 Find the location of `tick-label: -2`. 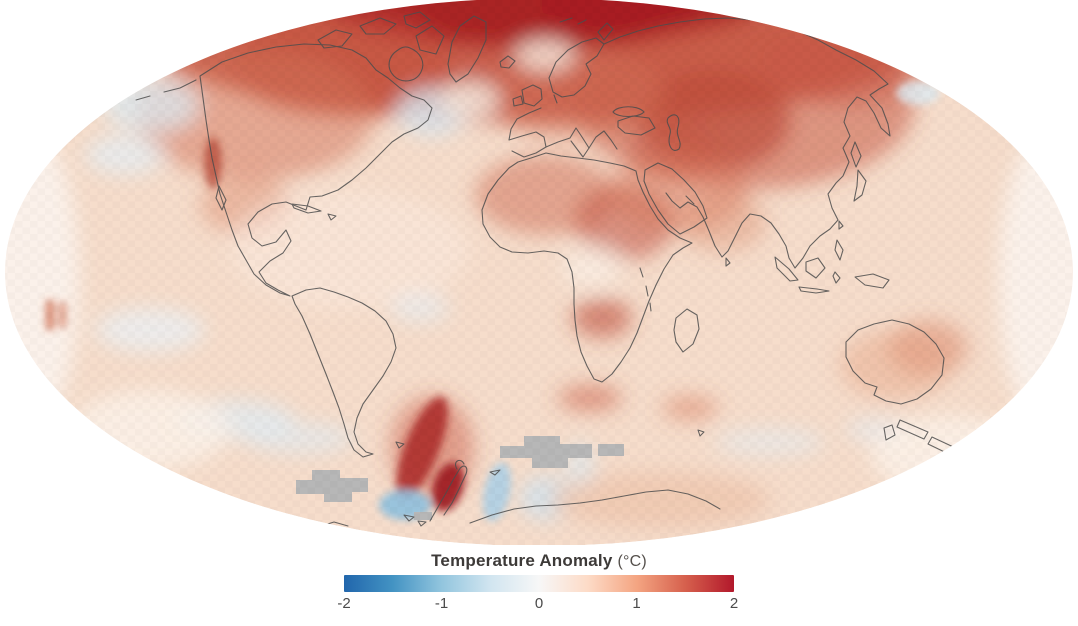

tick-label: -2 is located at coordinates (344, 603).